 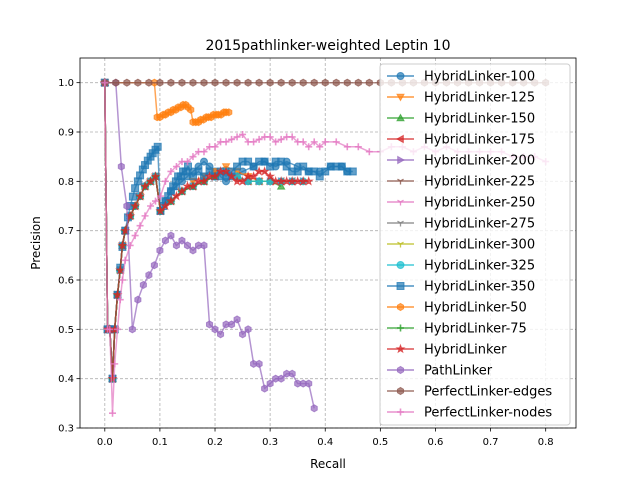 What do you see at coordinates (475, 308) in the screenshot?
I see `legend-label: HybridLinker-50` at bounding box center [475, 308].